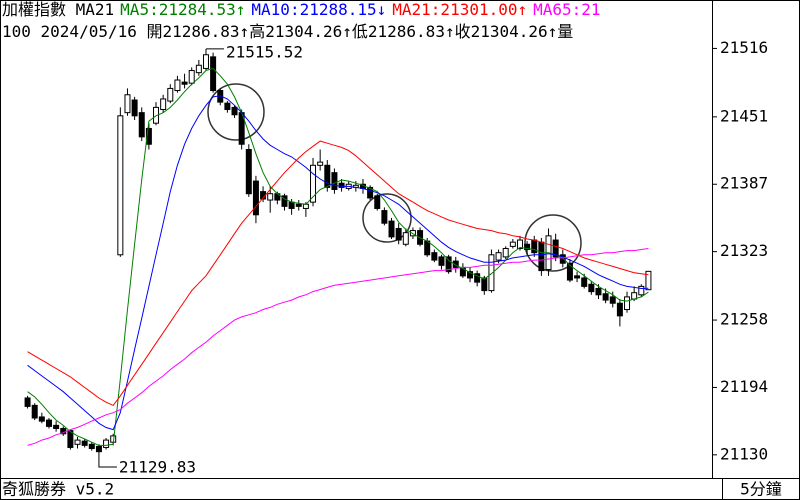 Image resolution: width=800 pixels, height=500 pixels. What do you see at coordinates (183, 9) in the screenshot?
I see `legend-entry: MA5:21284.53↑` at bounding box center [183, 9].